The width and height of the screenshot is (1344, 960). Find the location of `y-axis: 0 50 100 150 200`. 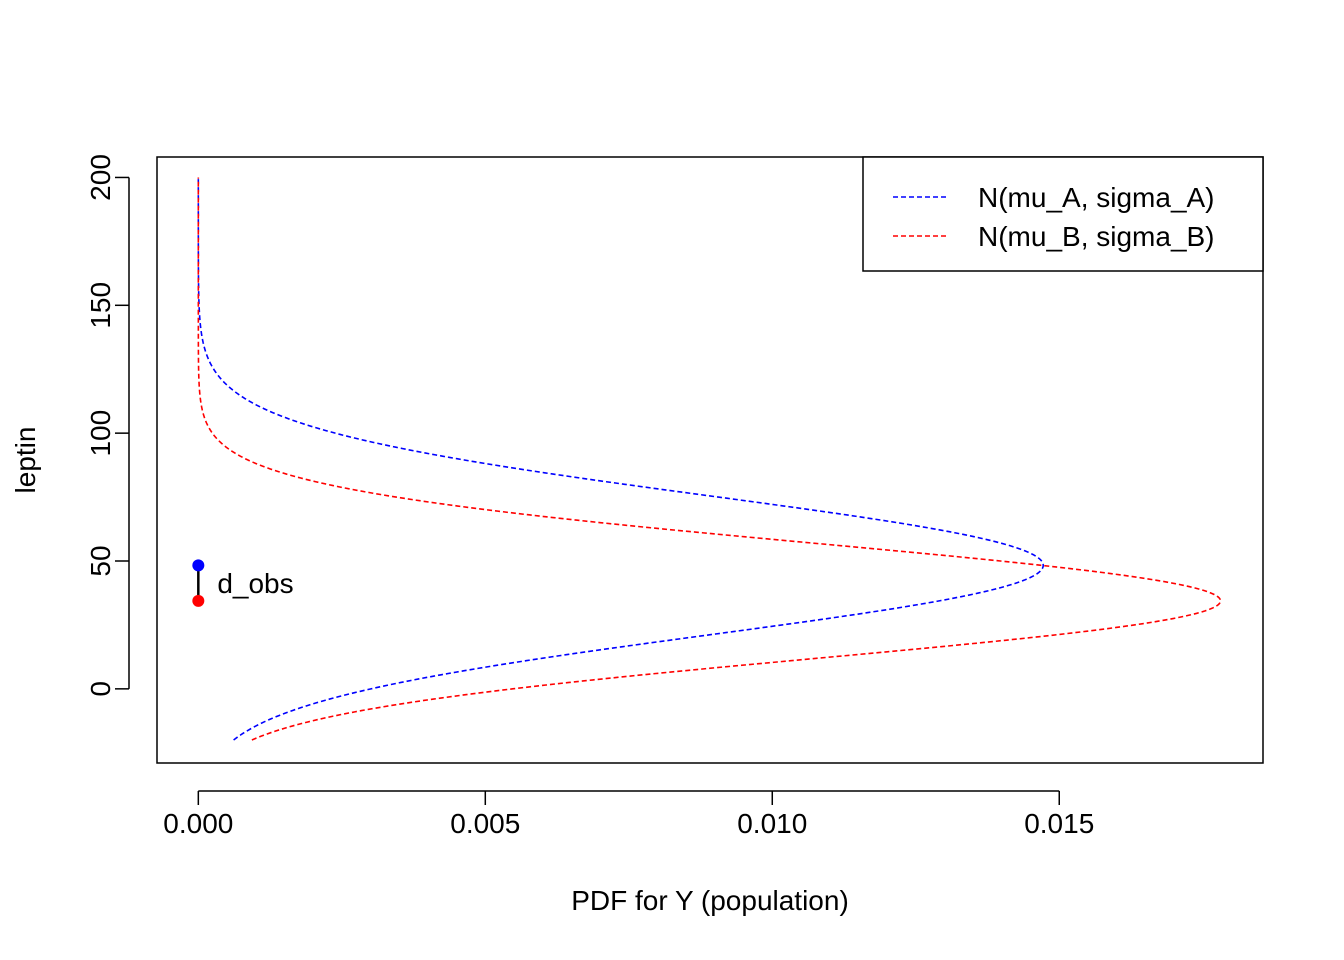

y-axis: 0 50 100 150 200 is located at coordinates (107, 425).